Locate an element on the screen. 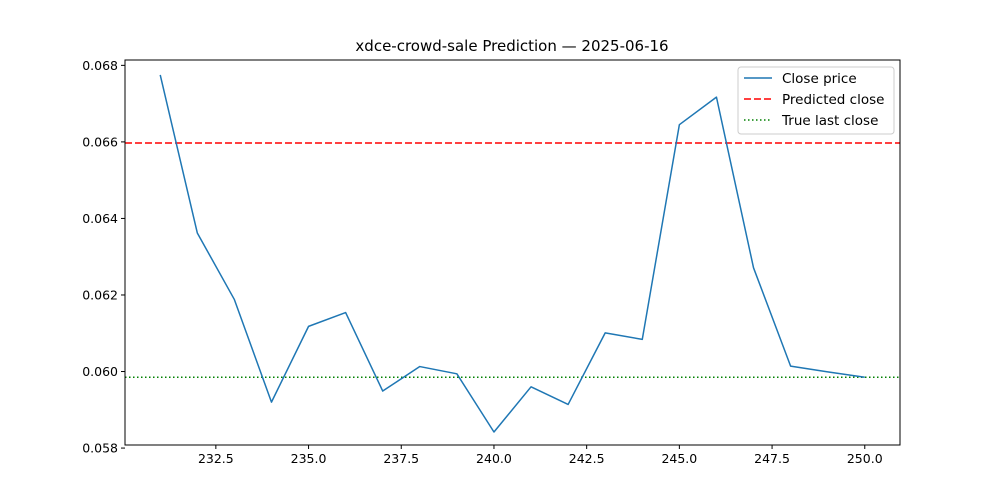  legend-label-0: Close price is located at coordinates (819, 79).